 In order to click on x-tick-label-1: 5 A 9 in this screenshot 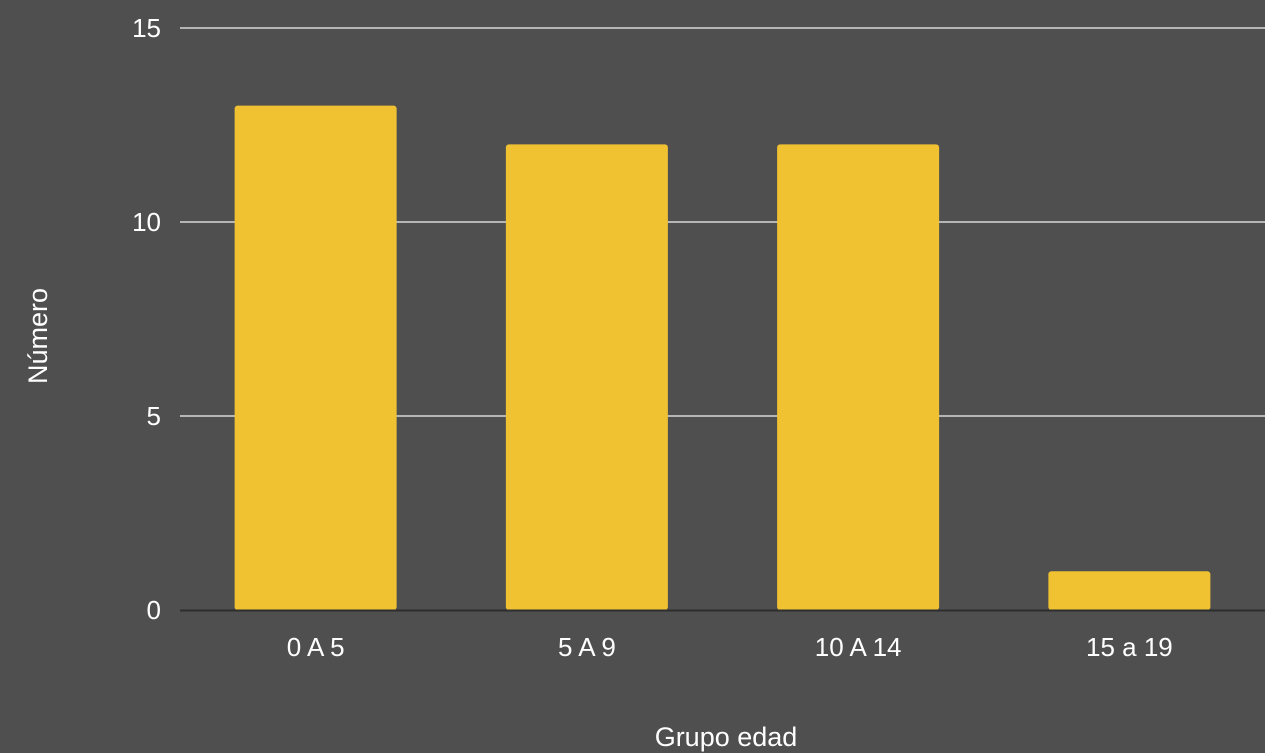, I will do `click(587, 647)`.